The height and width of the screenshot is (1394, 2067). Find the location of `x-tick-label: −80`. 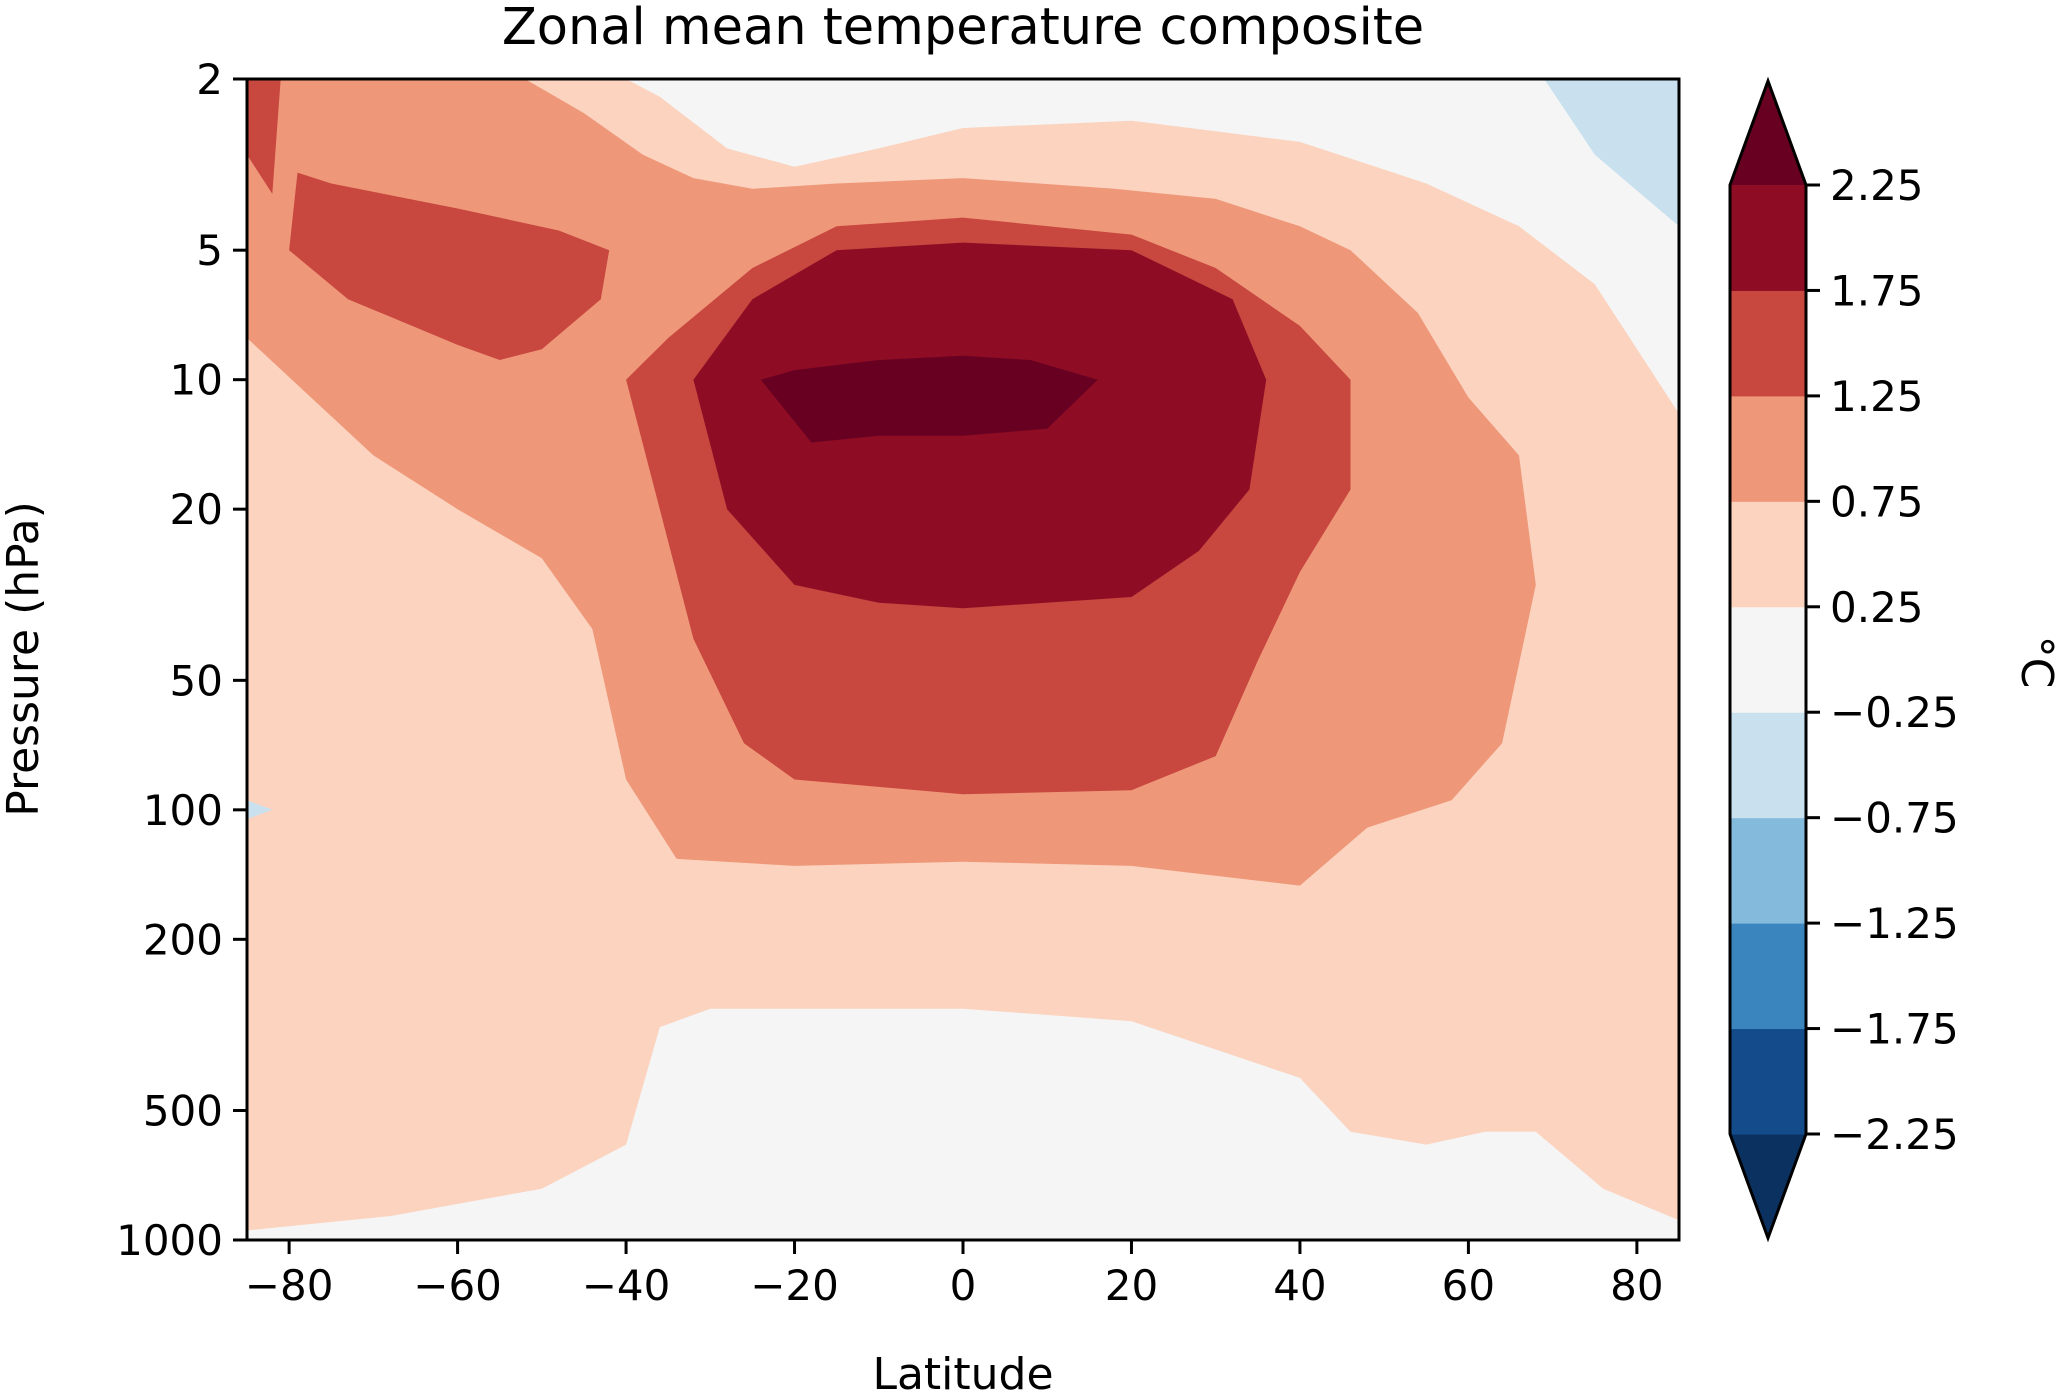

x-tick-label: −80 is located at coordinates (289, 1285).